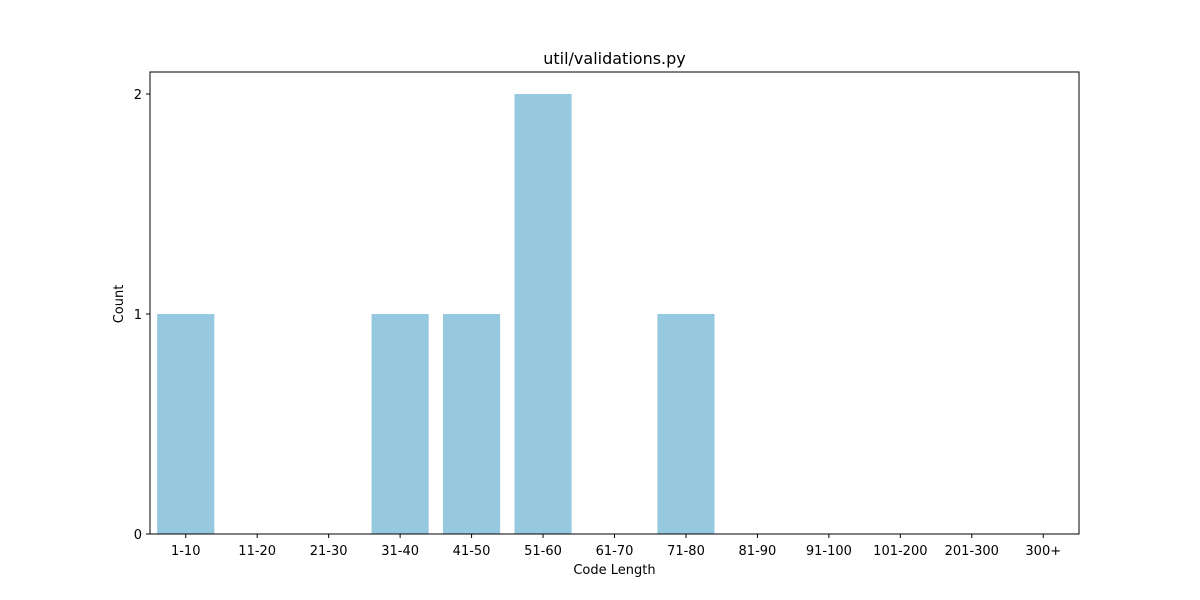  Describe the element at coordinates (186, 551) in the screenshot. I see `x-tick-label: 1-10` at that location.